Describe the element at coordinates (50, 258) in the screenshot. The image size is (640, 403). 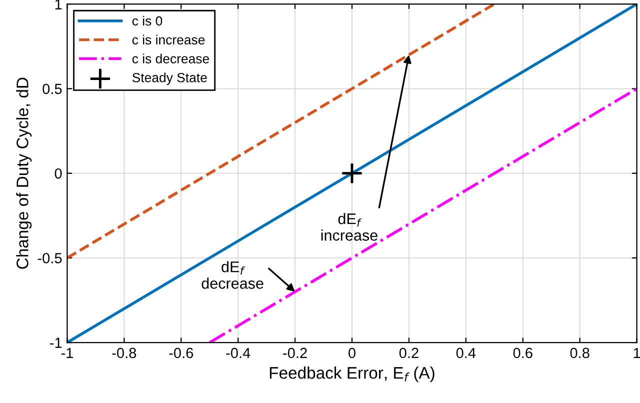
I see `y-tick-label: -0.5` at that location.